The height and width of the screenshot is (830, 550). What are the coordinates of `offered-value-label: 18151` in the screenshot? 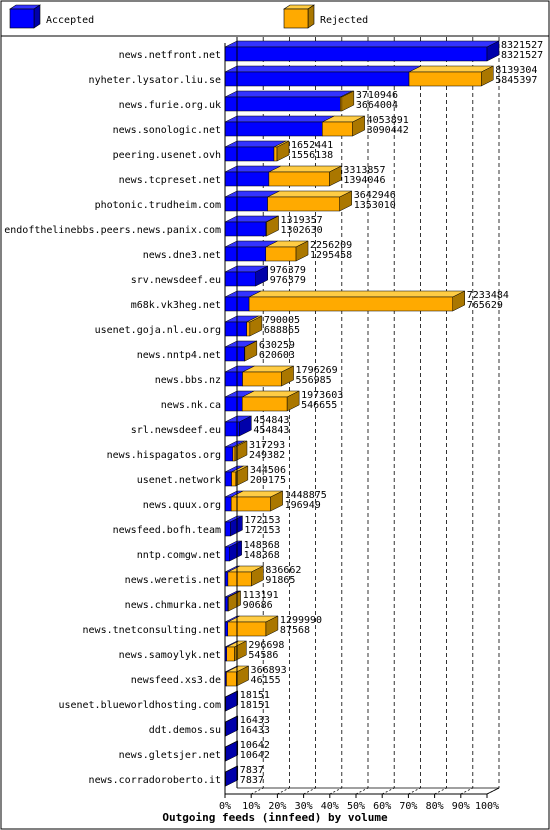 It's located at (255, 695).